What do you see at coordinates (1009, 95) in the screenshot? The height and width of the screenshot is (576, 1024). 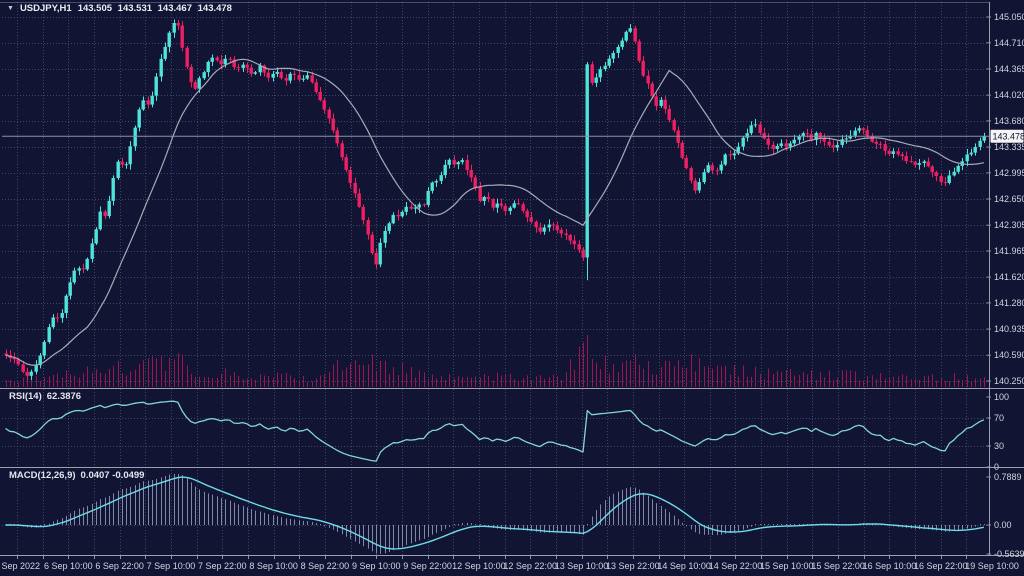 I see `price-axis-label: 144.020` at bounding box center [1009, 95].